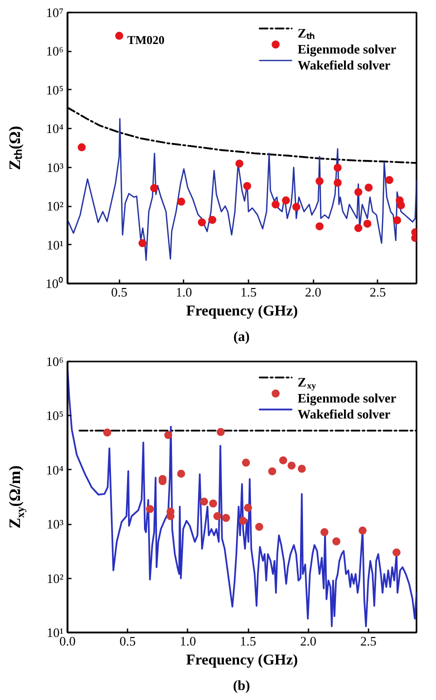 The width and height of the screenshot is (436, 700). Describe the element at coordinates (241, 338) in the screenshot. I see `text: (a)` at that location.